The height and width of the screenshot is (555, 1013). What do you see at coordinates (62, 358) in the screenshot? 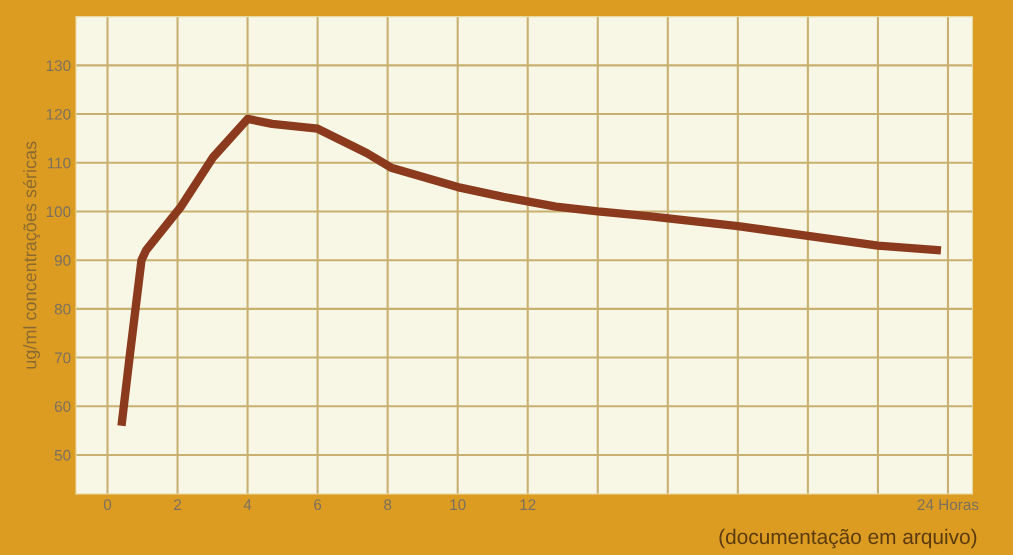
I see `y-tick-label: 70` at bounding box center [62, 358].